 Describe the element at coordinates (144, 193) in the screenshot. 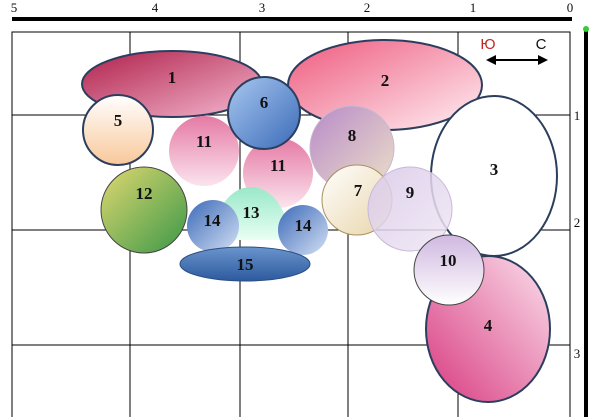

I see `shape-label: 12` at that location.